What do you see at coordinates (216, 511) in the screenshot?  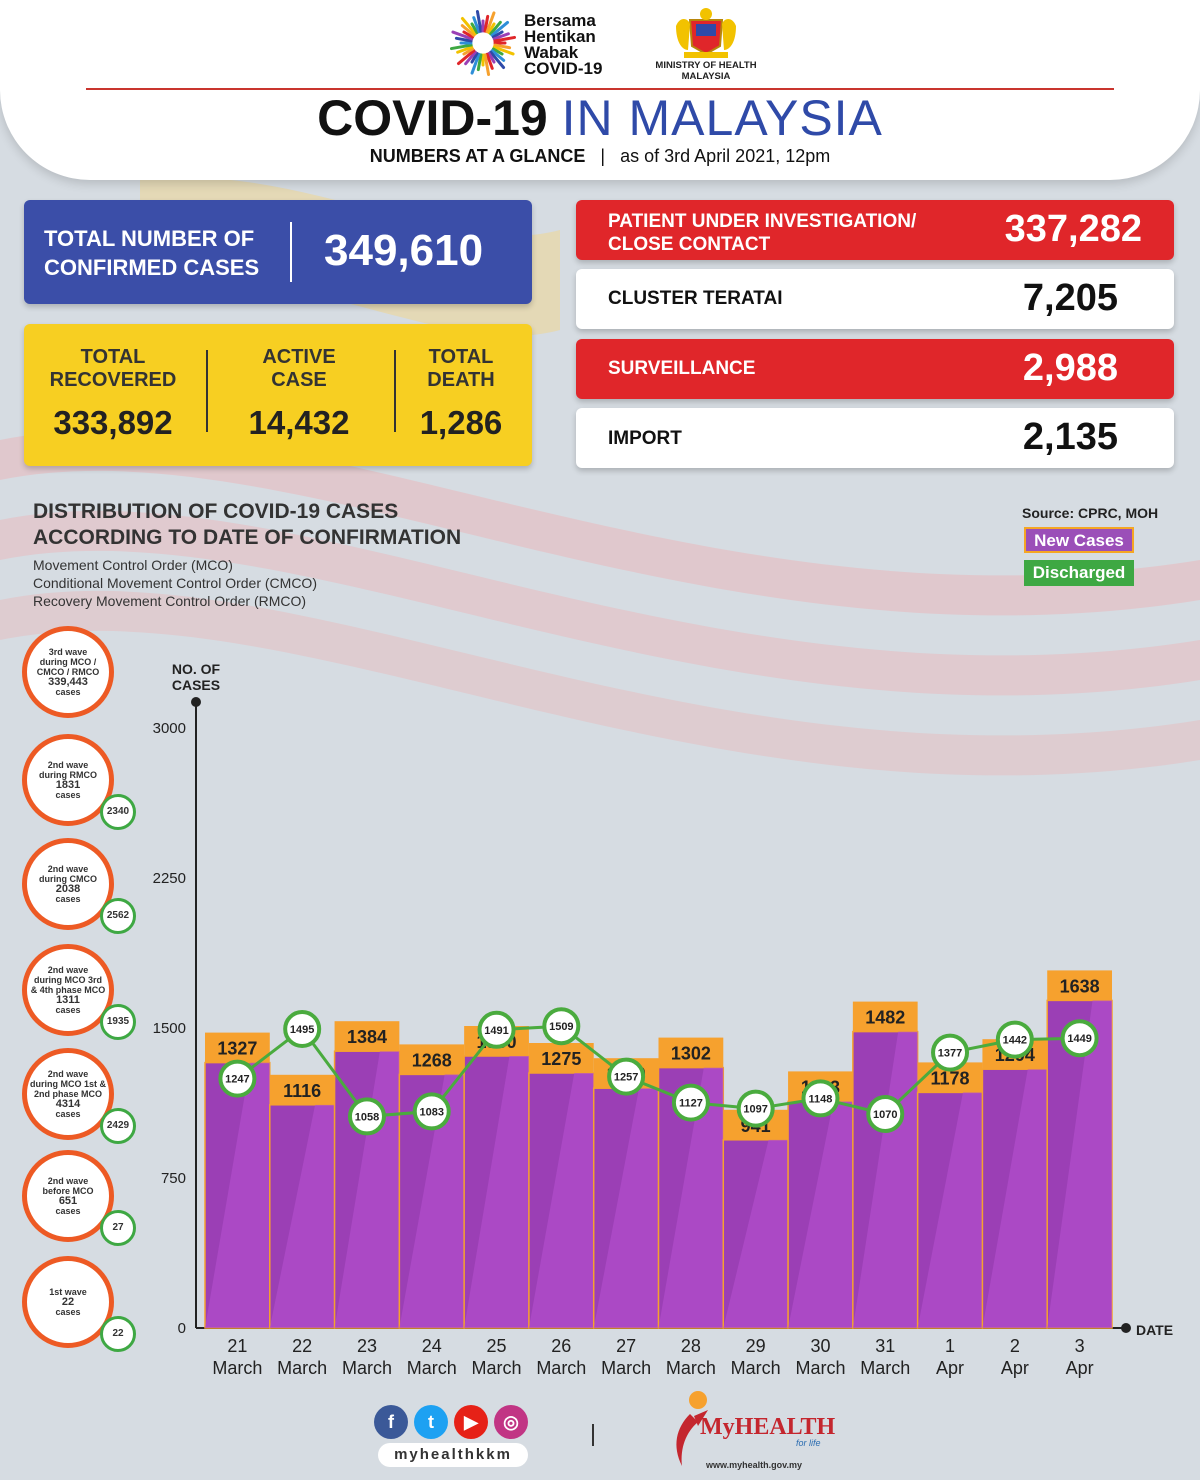 I see `distribution-title-line: DISTRIBUTION OF COVID-19 CASES` at bounding box center [216, 511].